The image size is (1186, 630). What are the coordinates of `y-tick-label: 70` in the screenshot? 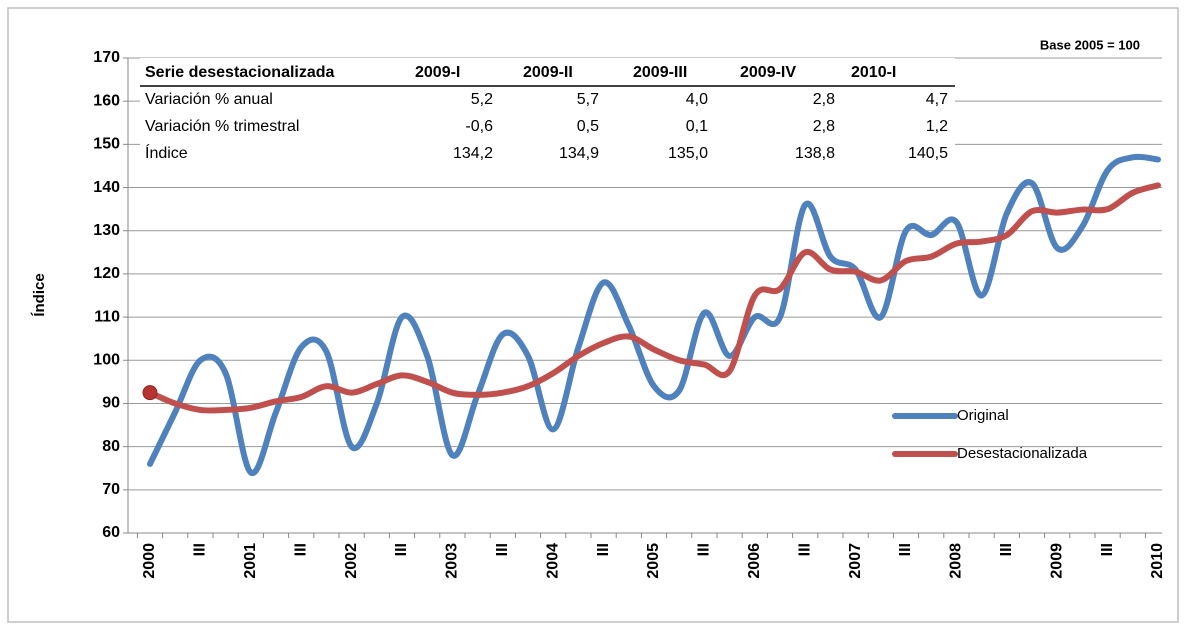 It's located at (111, 489).